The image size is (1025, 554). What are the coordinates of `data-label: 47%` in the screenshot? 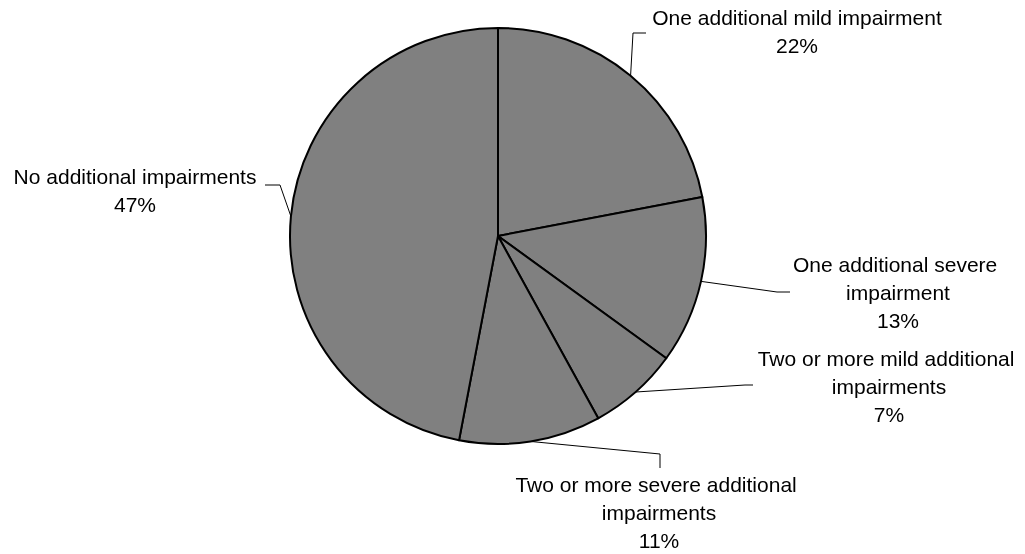 It's located at (135, 204).